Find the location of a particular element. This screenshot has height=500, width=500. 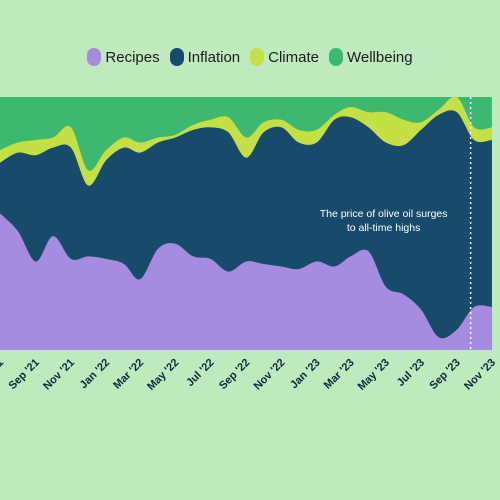

legend-label-wellbeing: Wellbeing is located at coordinates (380, 57).